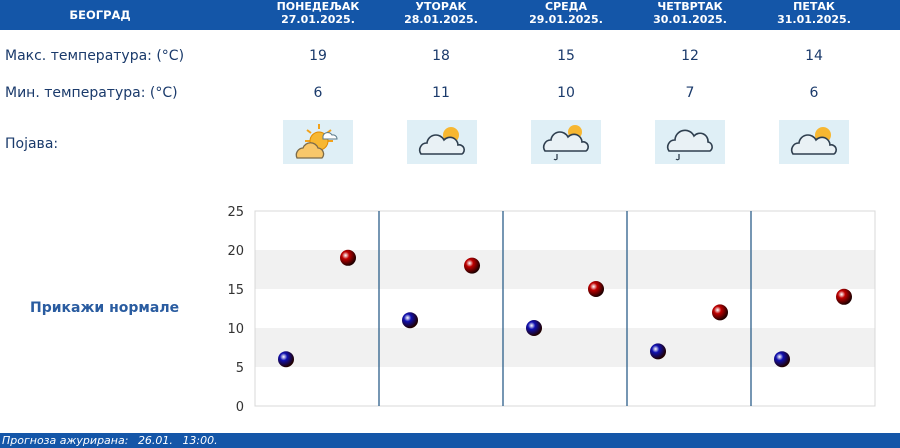  I want to click on min-temp-label: Мин. температура: (°C), so click(91, 93).